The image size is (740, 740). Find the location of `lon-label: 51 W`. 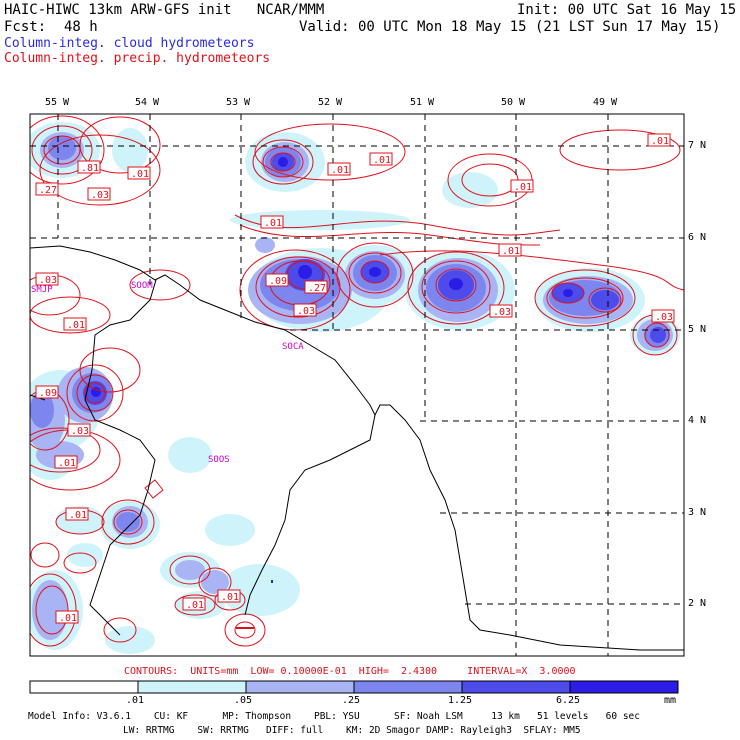

lon-label: 51 W is located at coordinates (422, 102).